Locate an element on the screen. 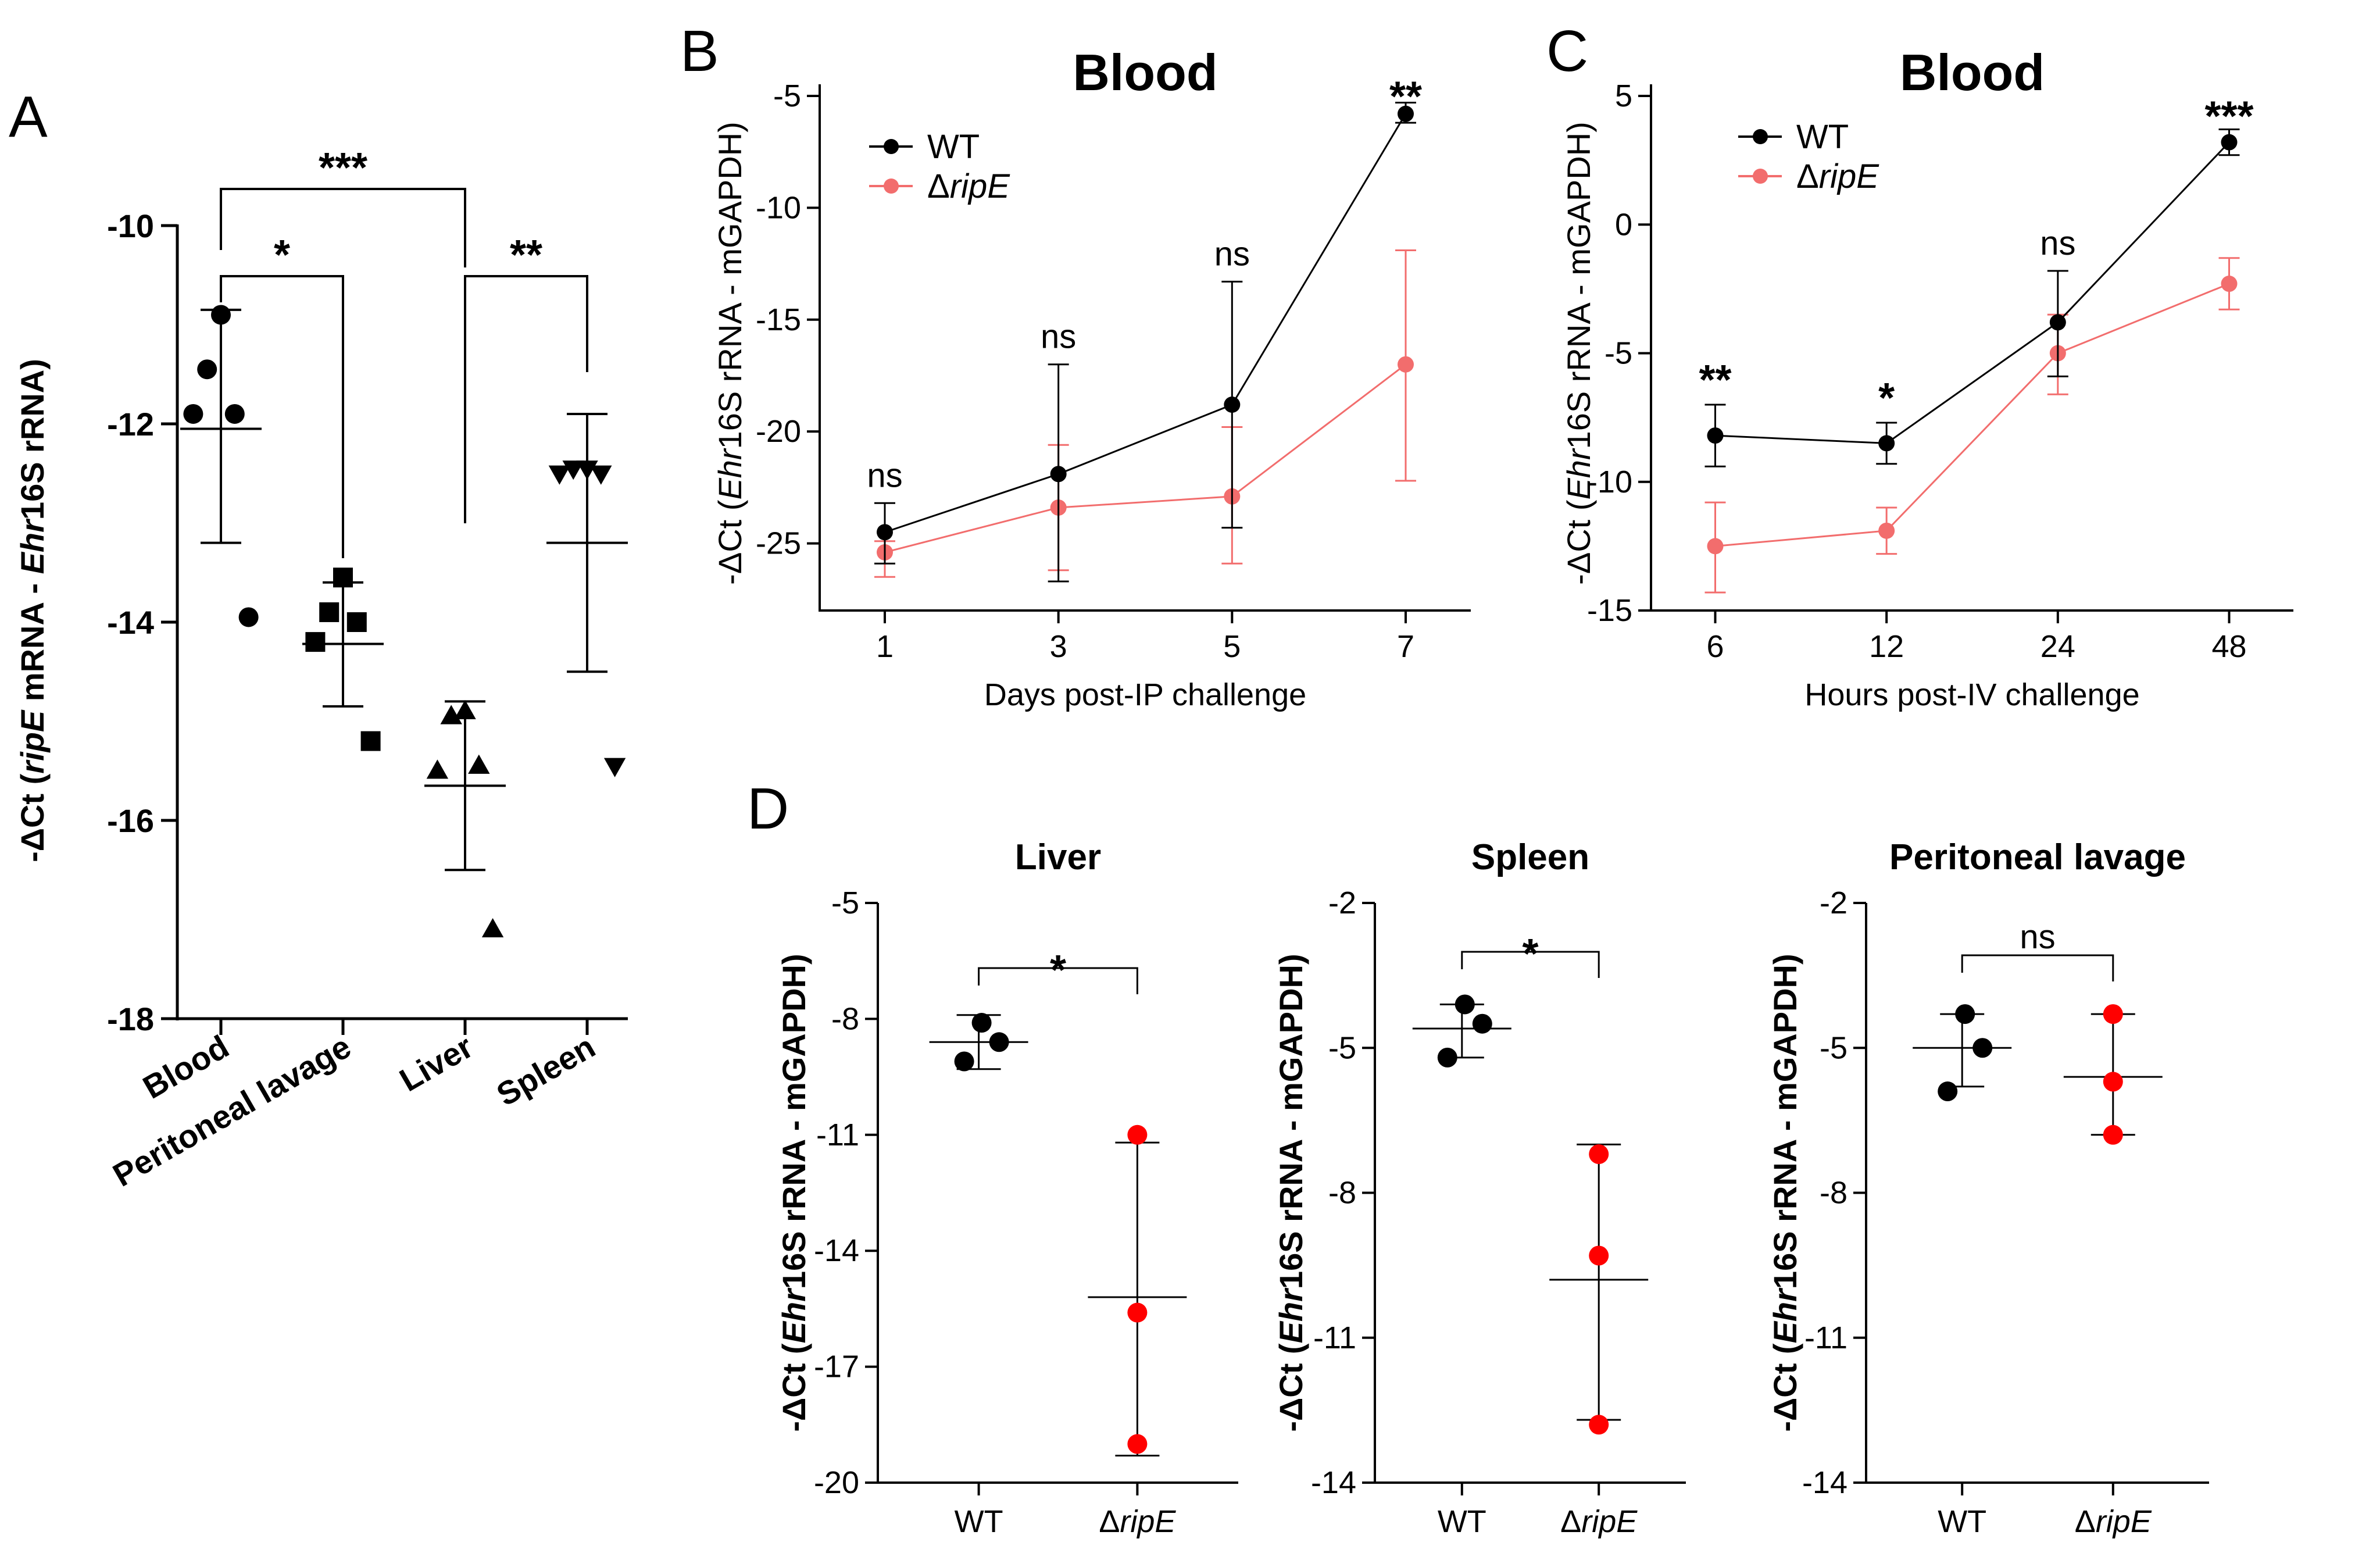 This screenshot has height=1553, width=2380. panel-label-a: A is located at coordinates (29, 117).